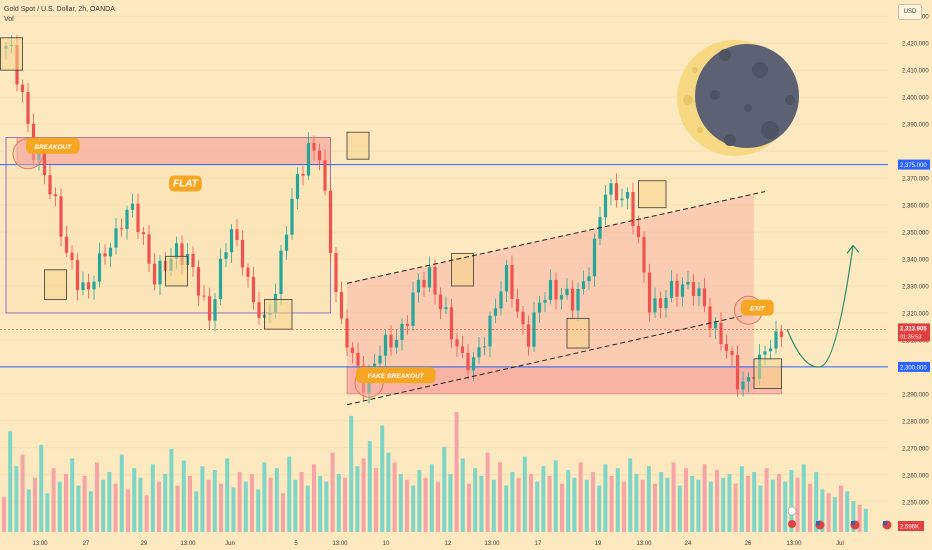 This screenshot has height=550, width=932. I want to click on event-icon, so click(792, 511).